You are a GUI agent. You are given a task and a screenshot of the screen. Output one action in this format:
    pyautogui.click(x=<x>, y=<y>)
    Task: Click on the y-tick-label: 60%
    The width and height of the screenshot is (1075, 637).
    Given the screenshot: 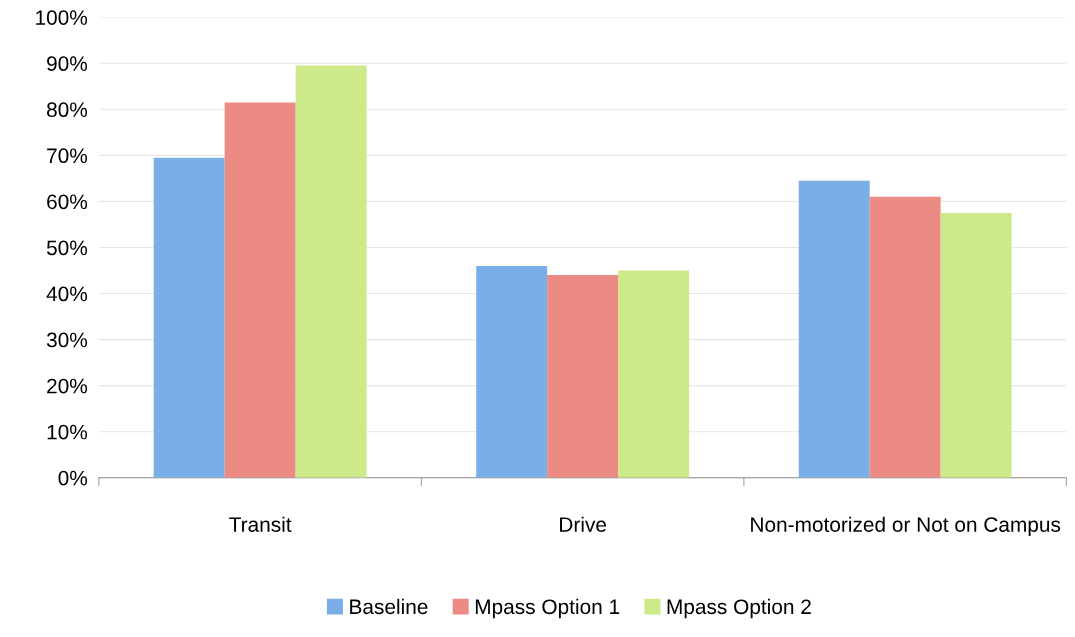 What is the action you would take?
    pyautogui.click(x=67, y=202)
    